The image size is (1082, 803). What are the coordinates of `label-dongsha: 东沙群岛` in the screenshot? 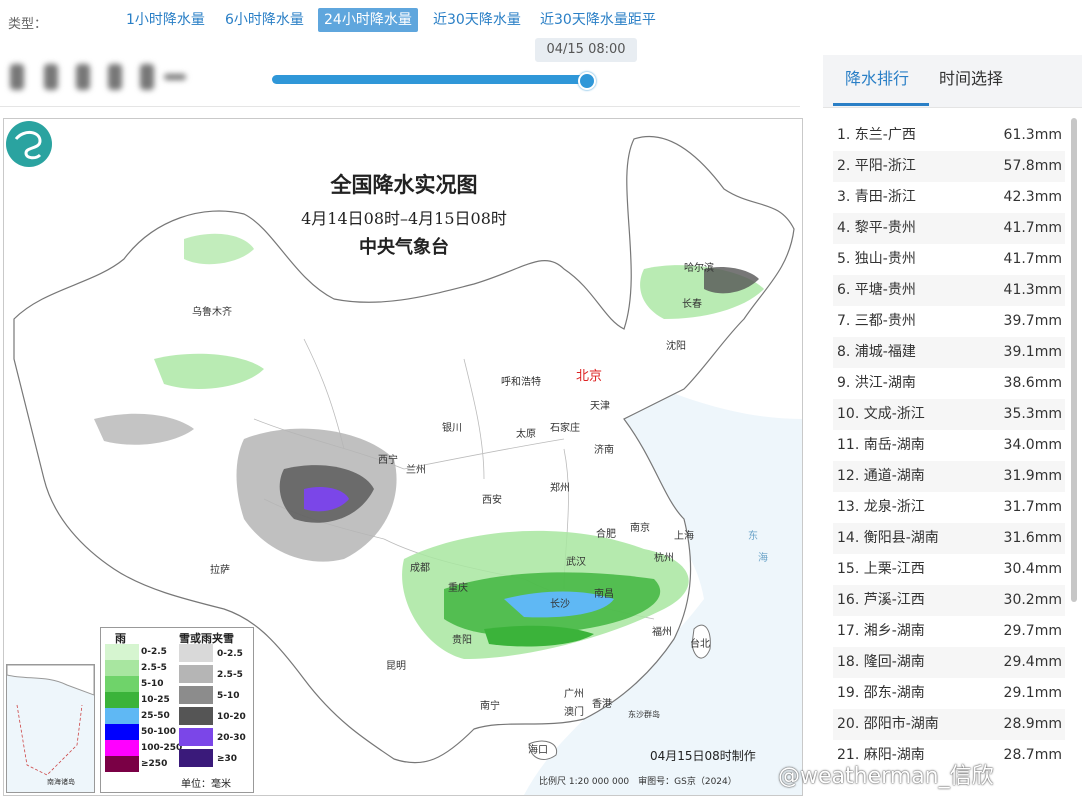 It's located at (644, 714).